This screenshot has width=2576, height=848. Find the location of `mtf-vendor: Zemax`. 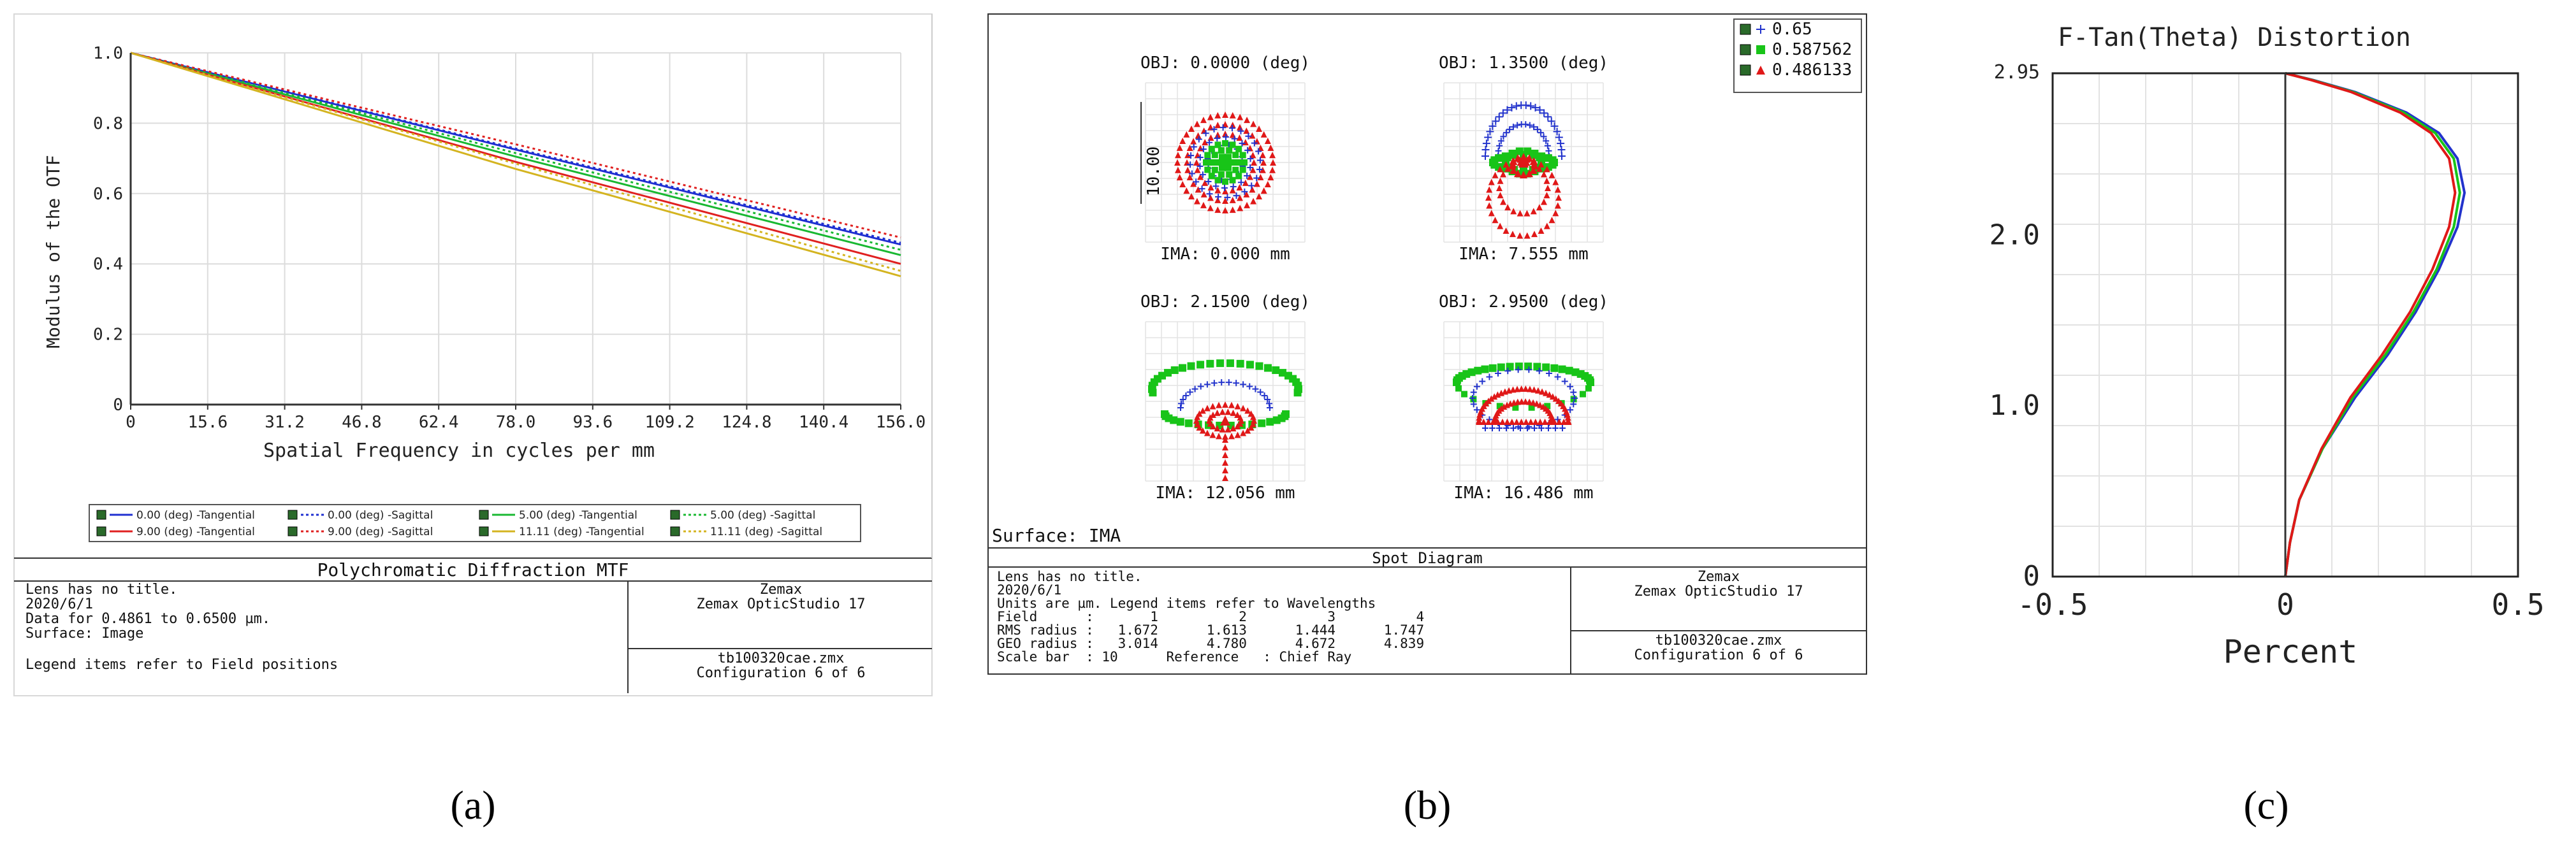

mtf-vendor: Zemax is located at coordinates (781, 590).